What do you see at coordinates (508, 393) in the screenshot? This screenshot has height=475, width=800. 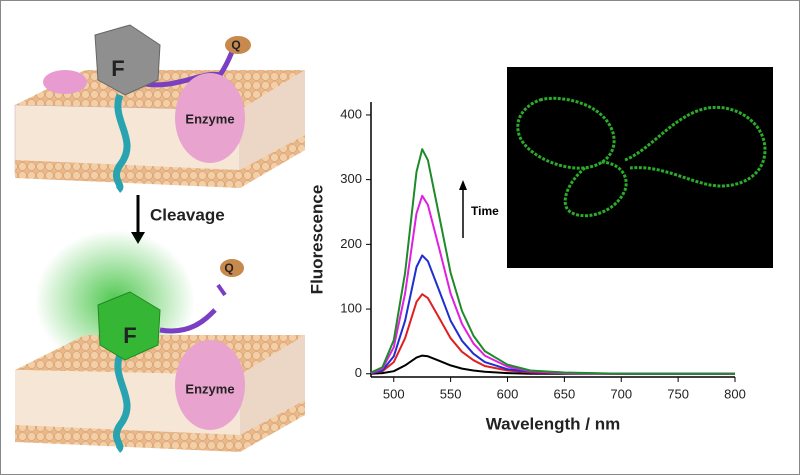 I see `x-tick-label: 600` at bounding box center [508, 393].